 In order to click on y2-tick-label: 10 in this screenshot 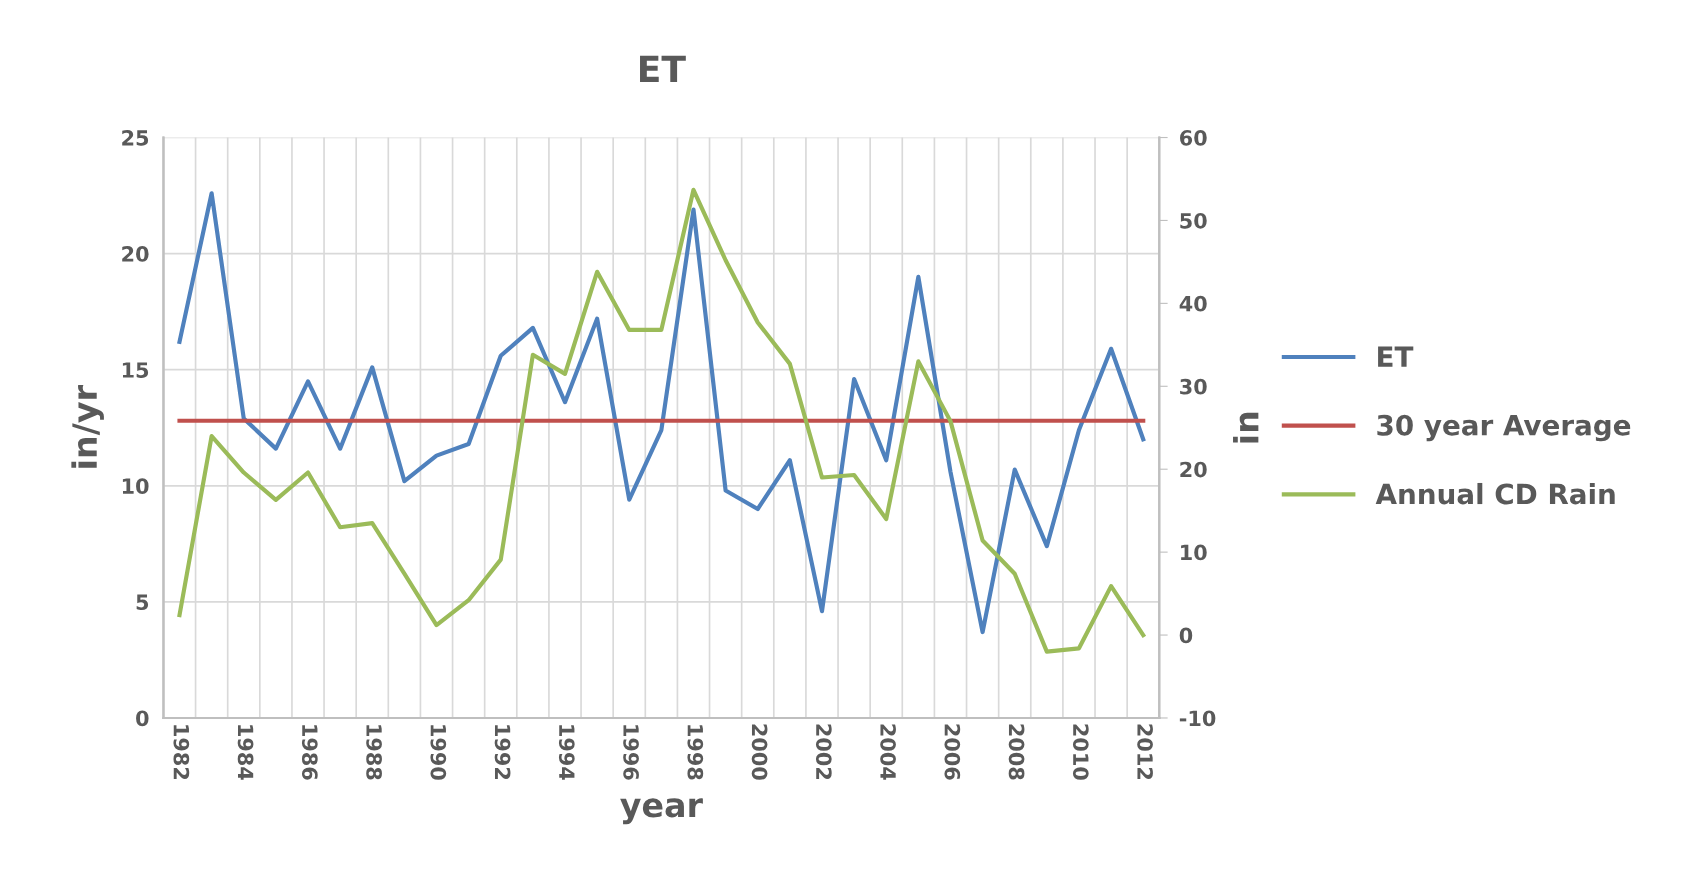, I will do `click(1194, 552)`.